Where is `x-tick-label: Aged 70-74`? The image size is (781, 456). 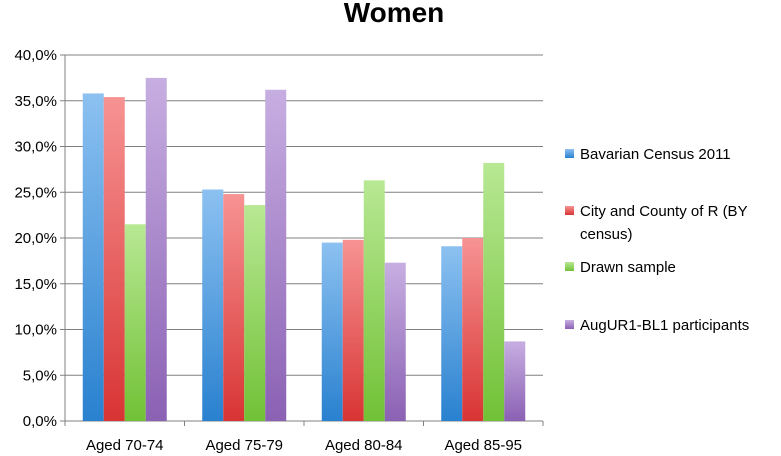
x-tick-label: Aged 70-74 is located at coordinates (125, 445).